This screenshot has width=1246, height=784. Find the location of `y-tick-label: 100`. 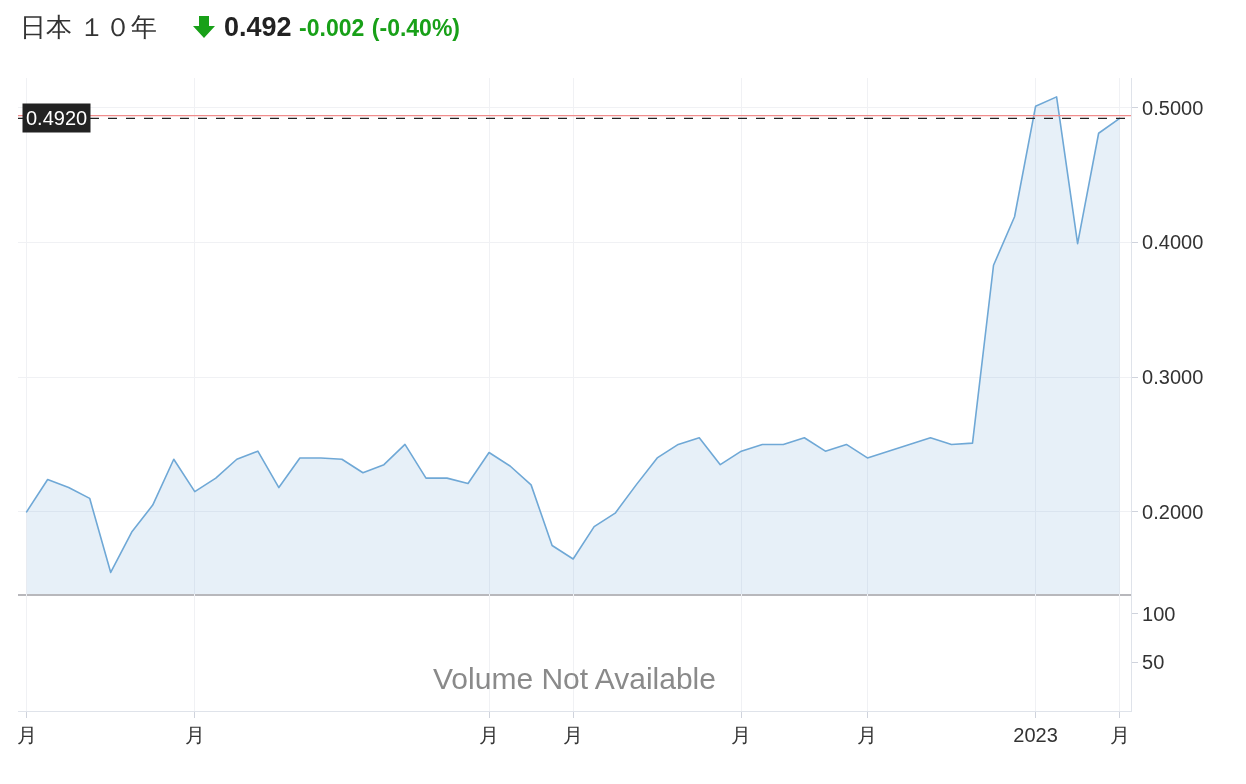

y-tick-label: 100 is located at coordinates (1159, 613).